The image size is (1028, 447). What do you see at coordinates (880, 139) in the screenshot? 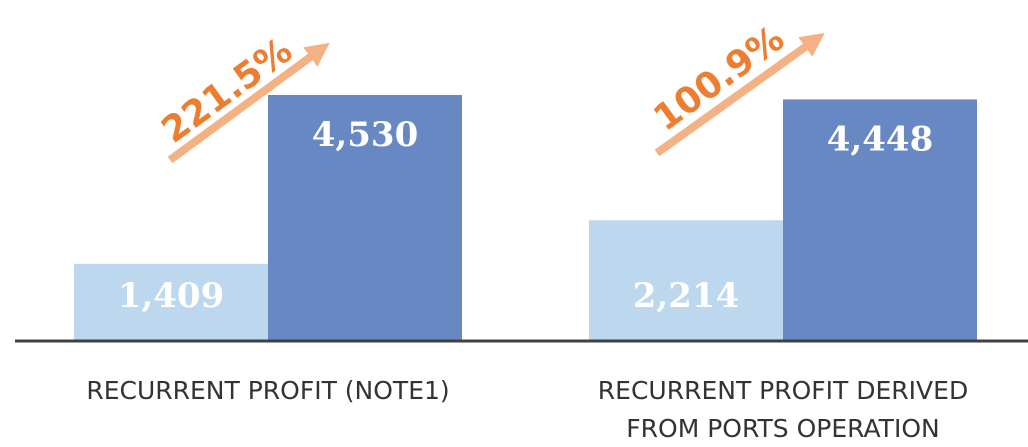
I see `value-label: 4,448` at bounding box center [880, 139].